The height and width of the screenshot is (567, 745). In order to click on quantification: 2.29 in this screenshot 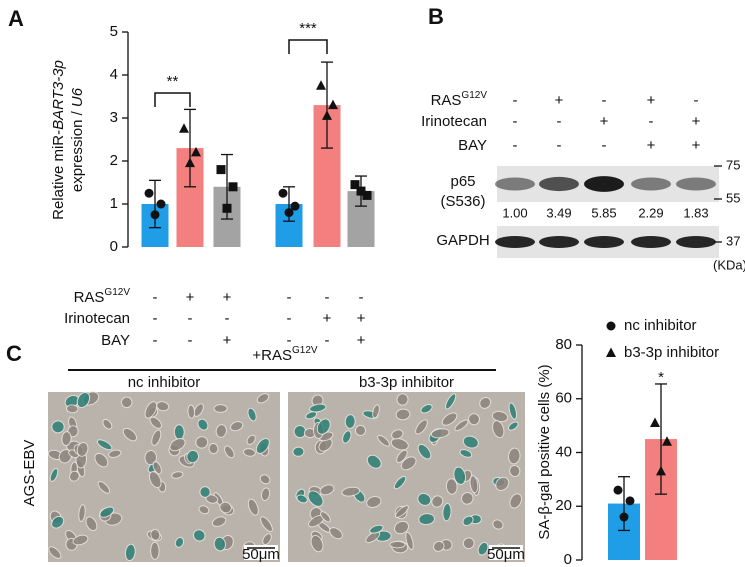, I will do `click(650, 212)`.